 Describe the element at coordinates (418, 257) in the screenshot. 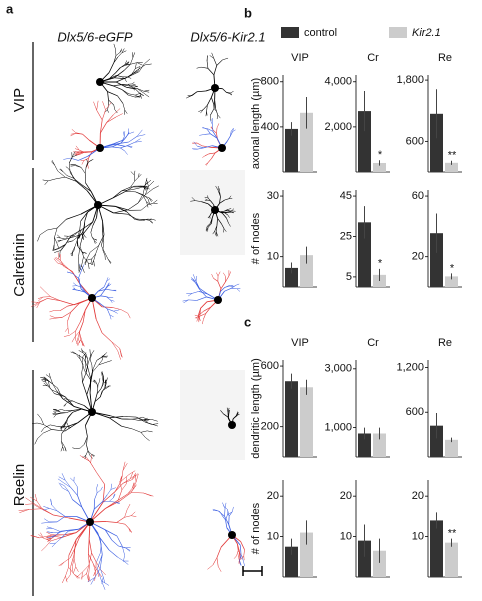

I see `y-tick-label: 20` at that location.